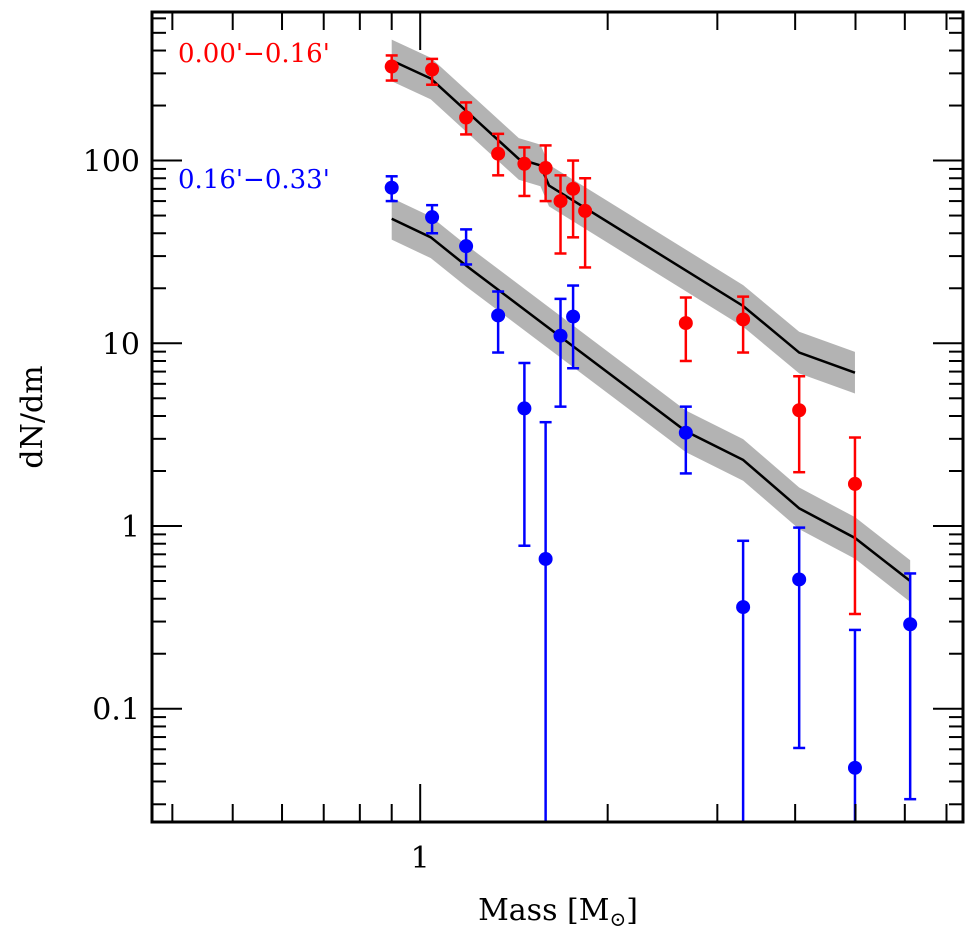  Describe the element at coordinates (121, 344) in the screenshot. I see `y-tick-label: 10` at that location.